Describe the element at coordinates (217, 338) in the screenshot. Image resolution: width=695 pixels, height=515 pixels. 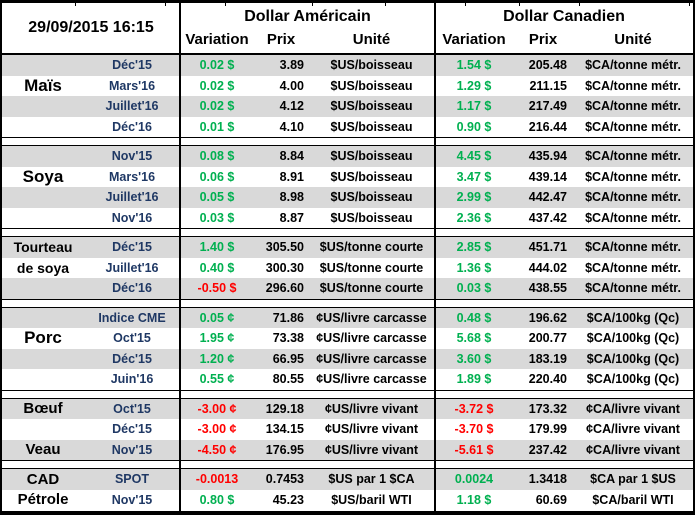
I see `us-variation: 1.95 ¢` at that location.